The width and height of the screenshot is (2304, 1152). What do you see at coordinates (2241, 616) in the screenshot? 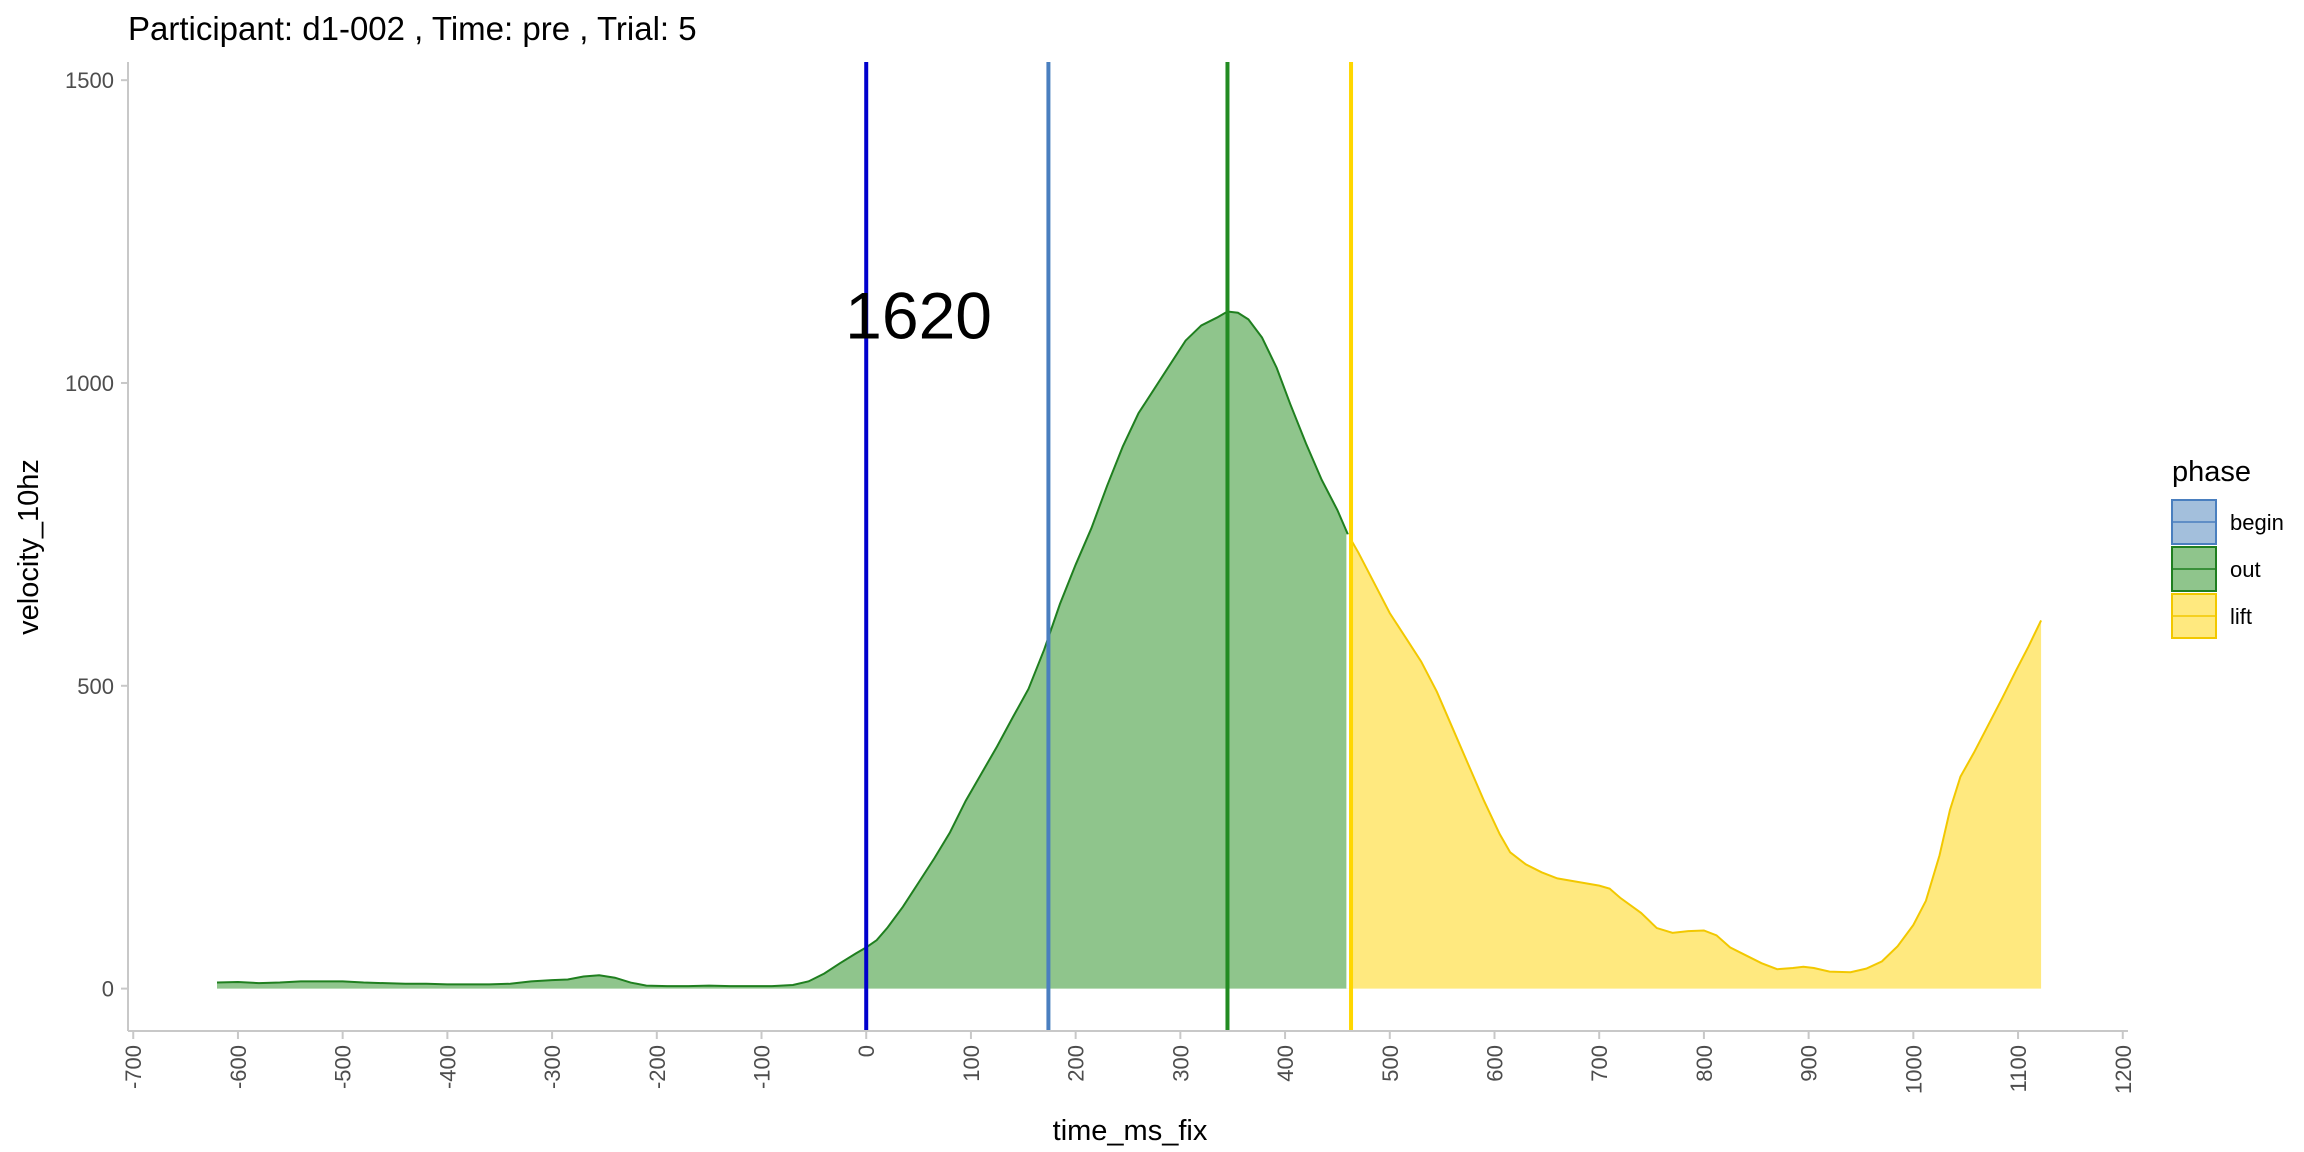
I see `legend-label-lift: lift` at bounding box center [2241, 616].